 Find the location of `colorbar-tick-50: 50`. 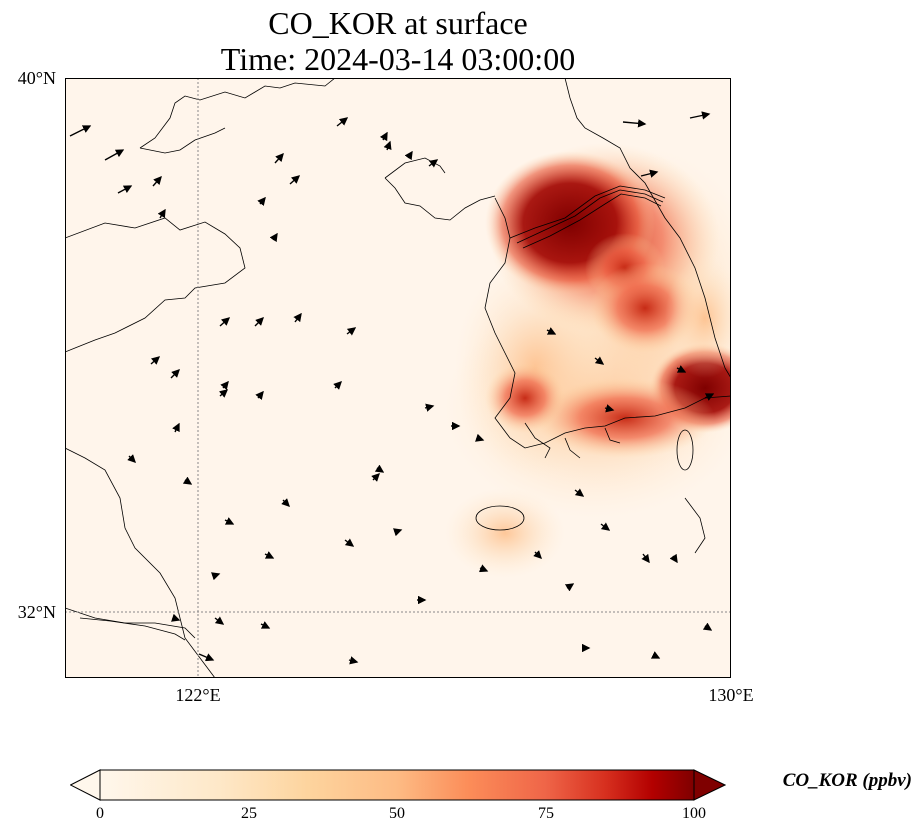

colorbar-tick-50: 50 is located at coordinates (397, 813).